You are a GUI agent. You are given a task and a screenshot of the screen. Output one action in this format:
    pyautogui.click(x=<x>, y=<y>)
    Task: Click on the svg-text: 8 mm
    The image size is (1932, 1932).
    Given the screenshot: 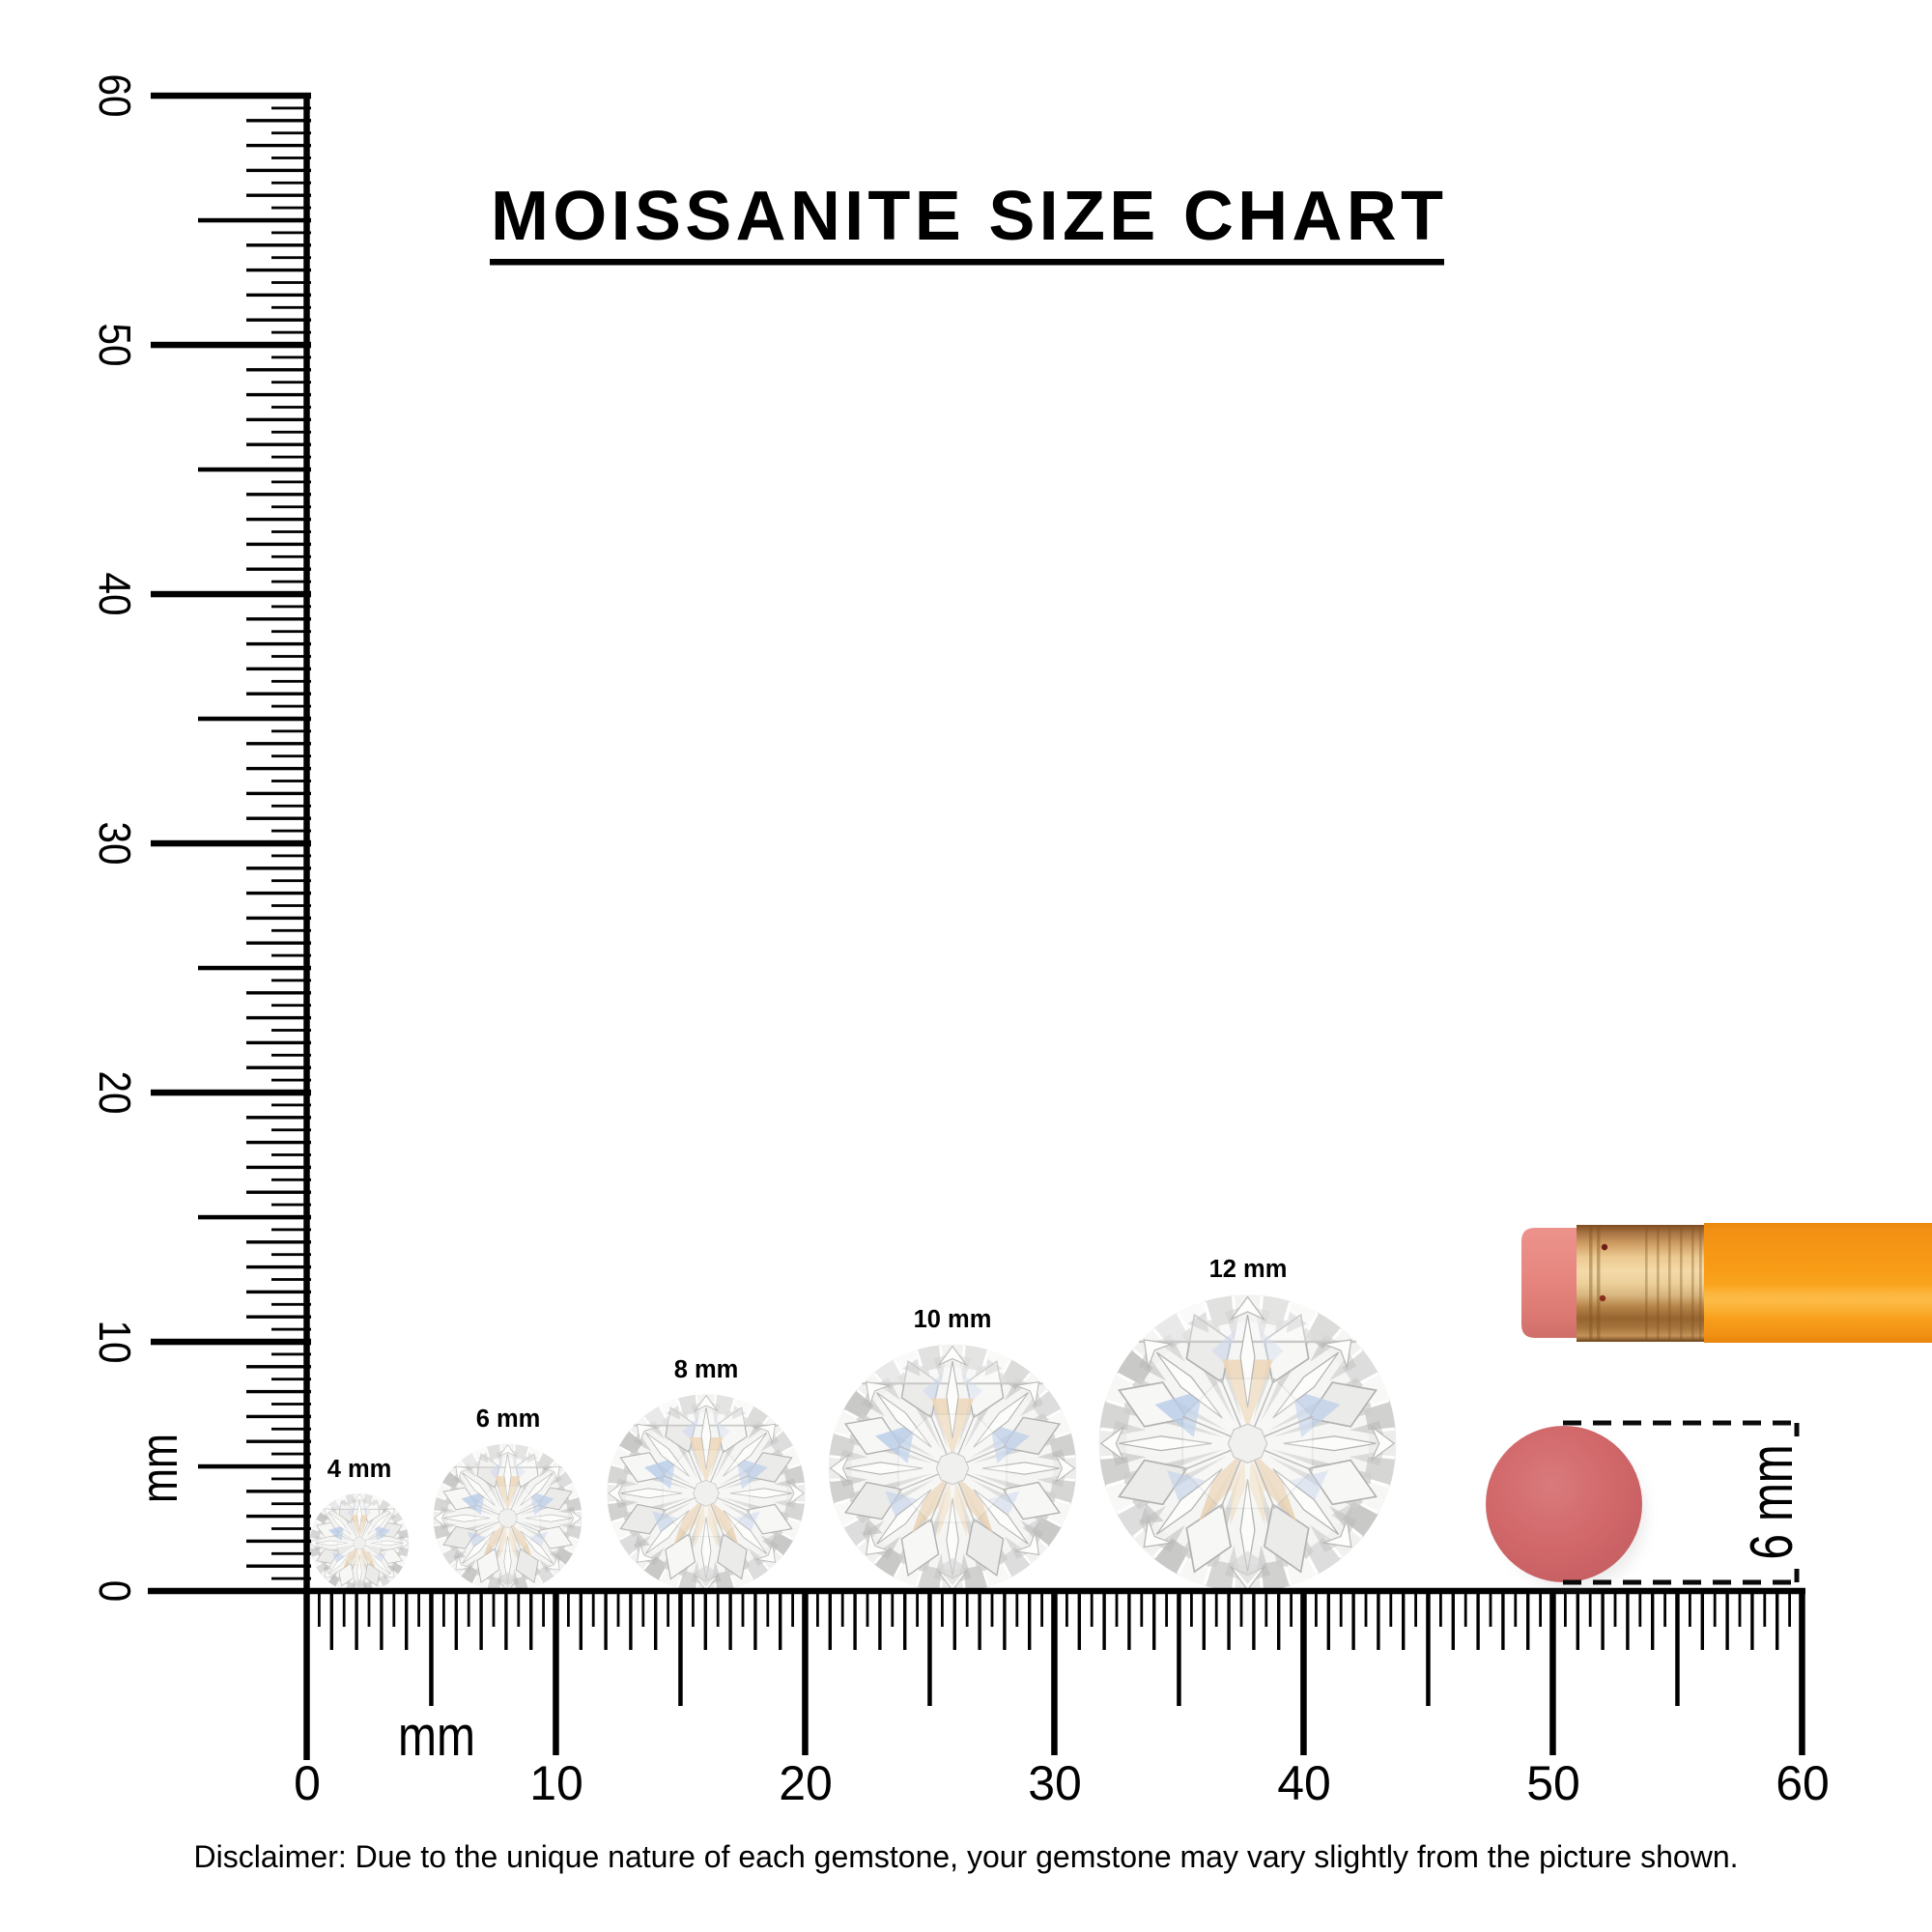 What is the action you would take?
    pyautogui.click(x=706, y=1369)
    